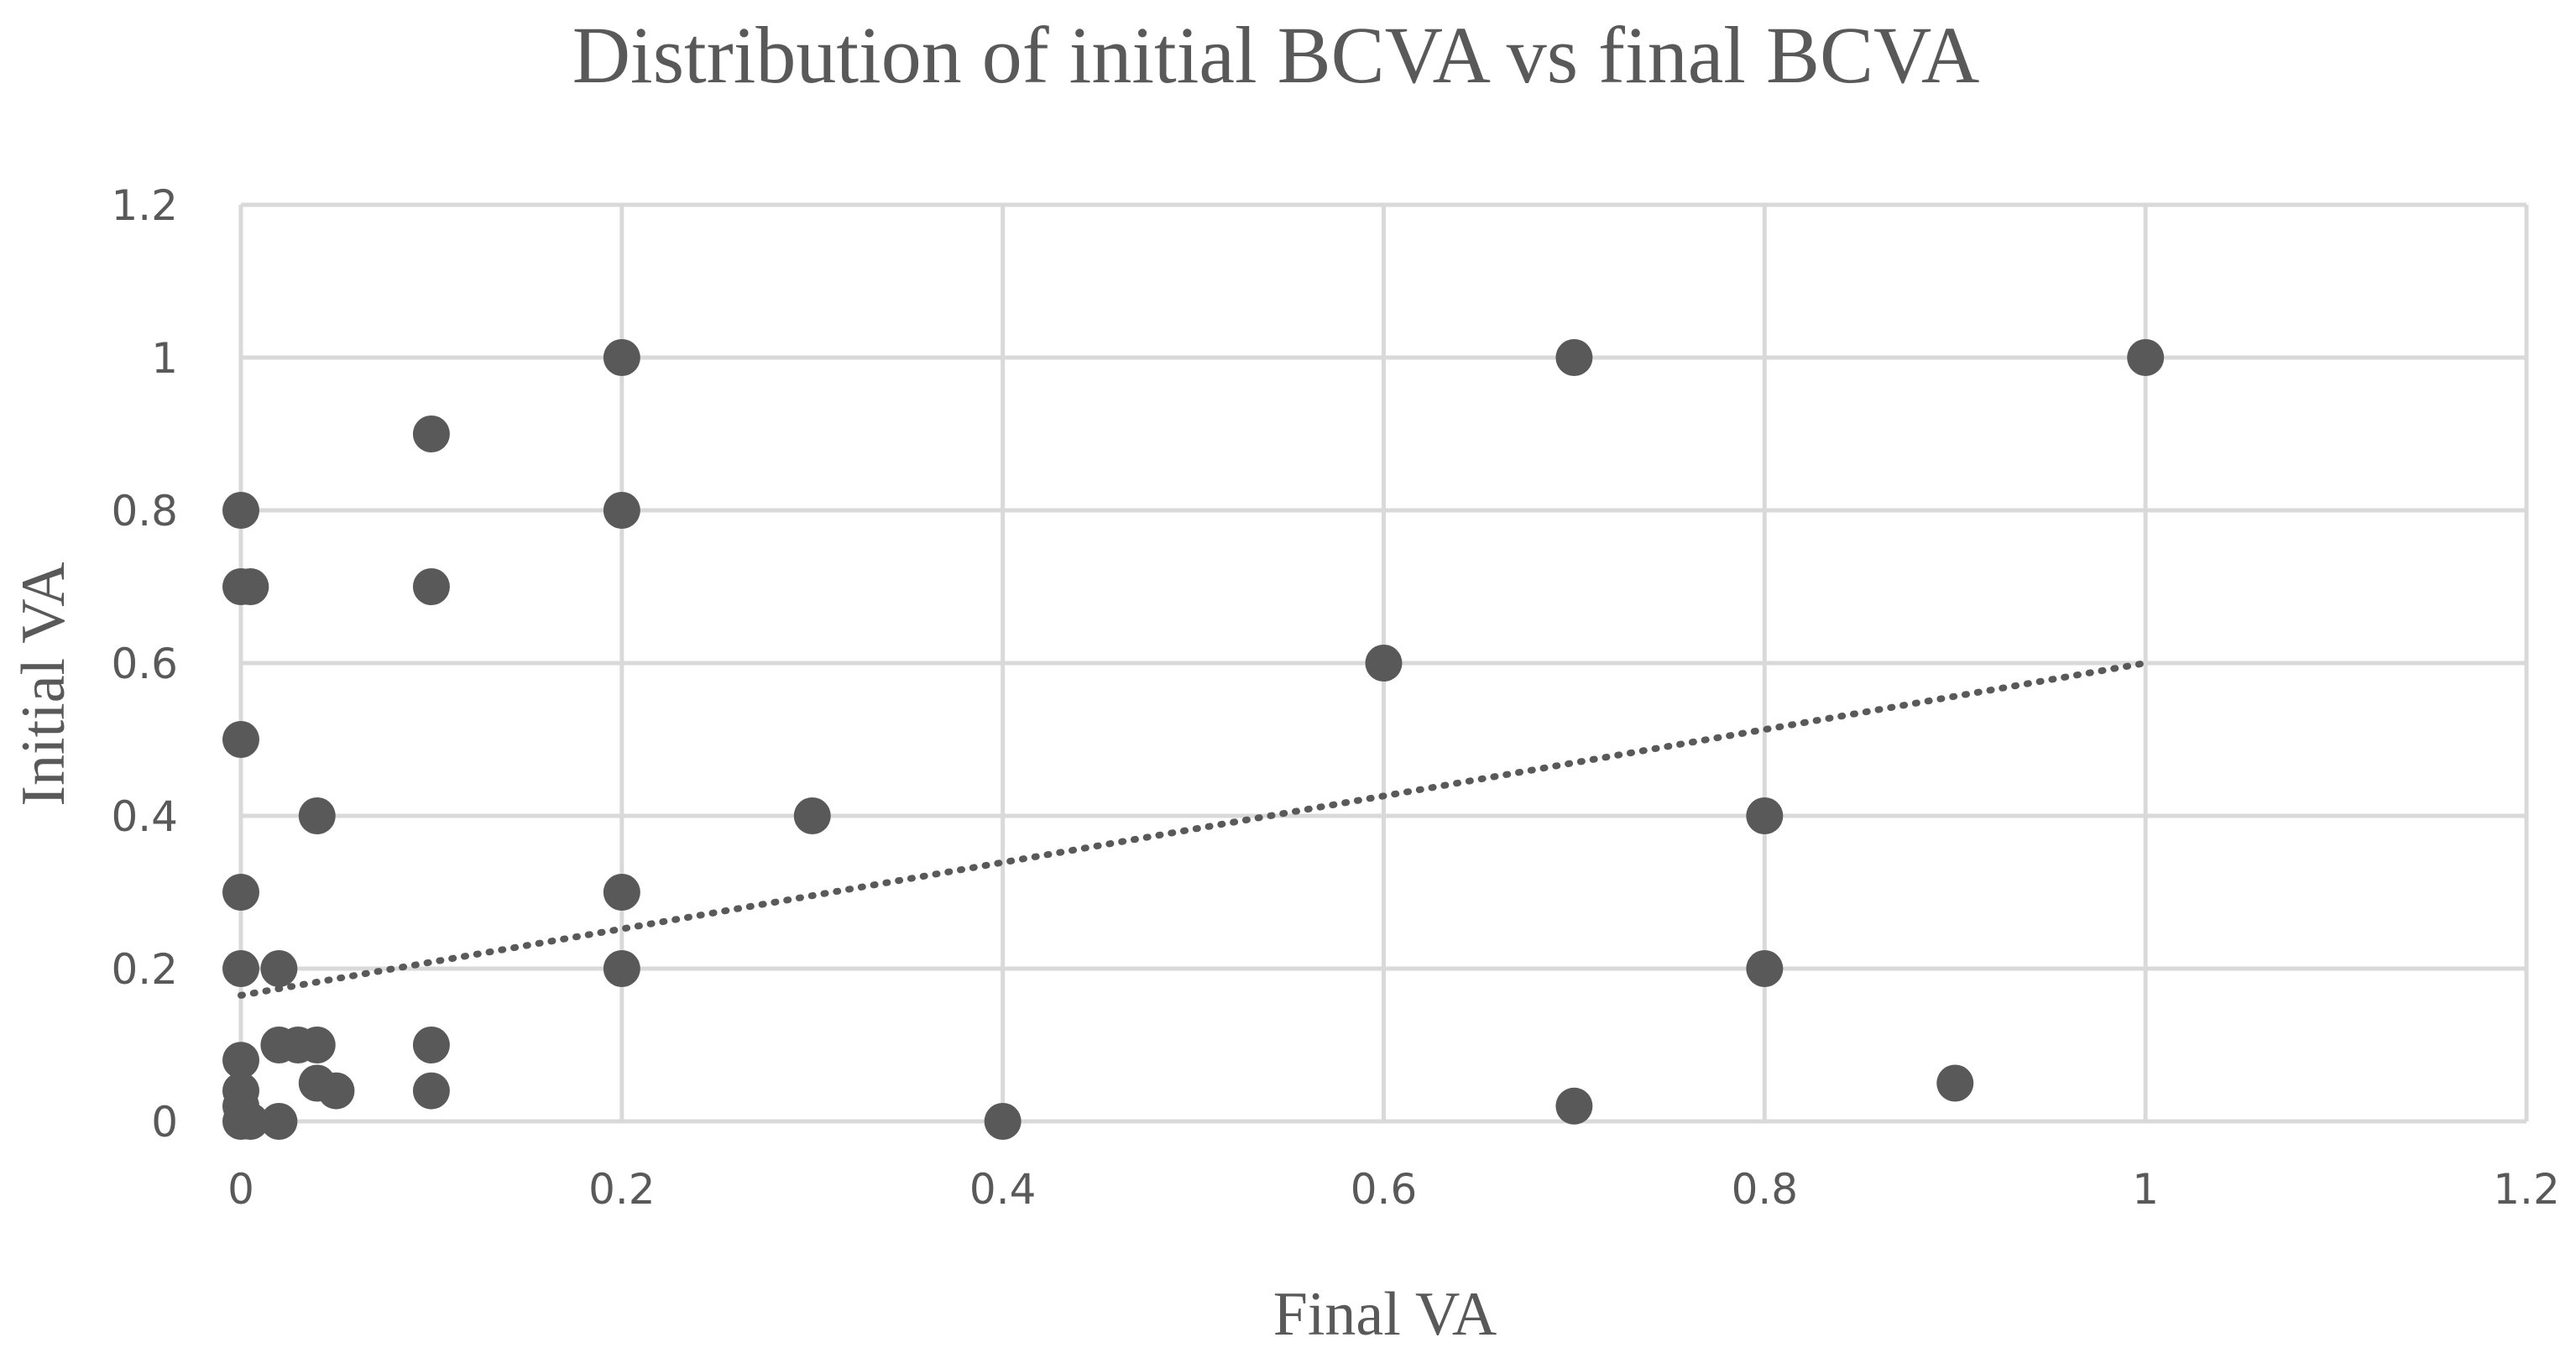 The image size is (2576, 1348). I want to click on x-tick-label: 0.6, so click(1384, 1189).